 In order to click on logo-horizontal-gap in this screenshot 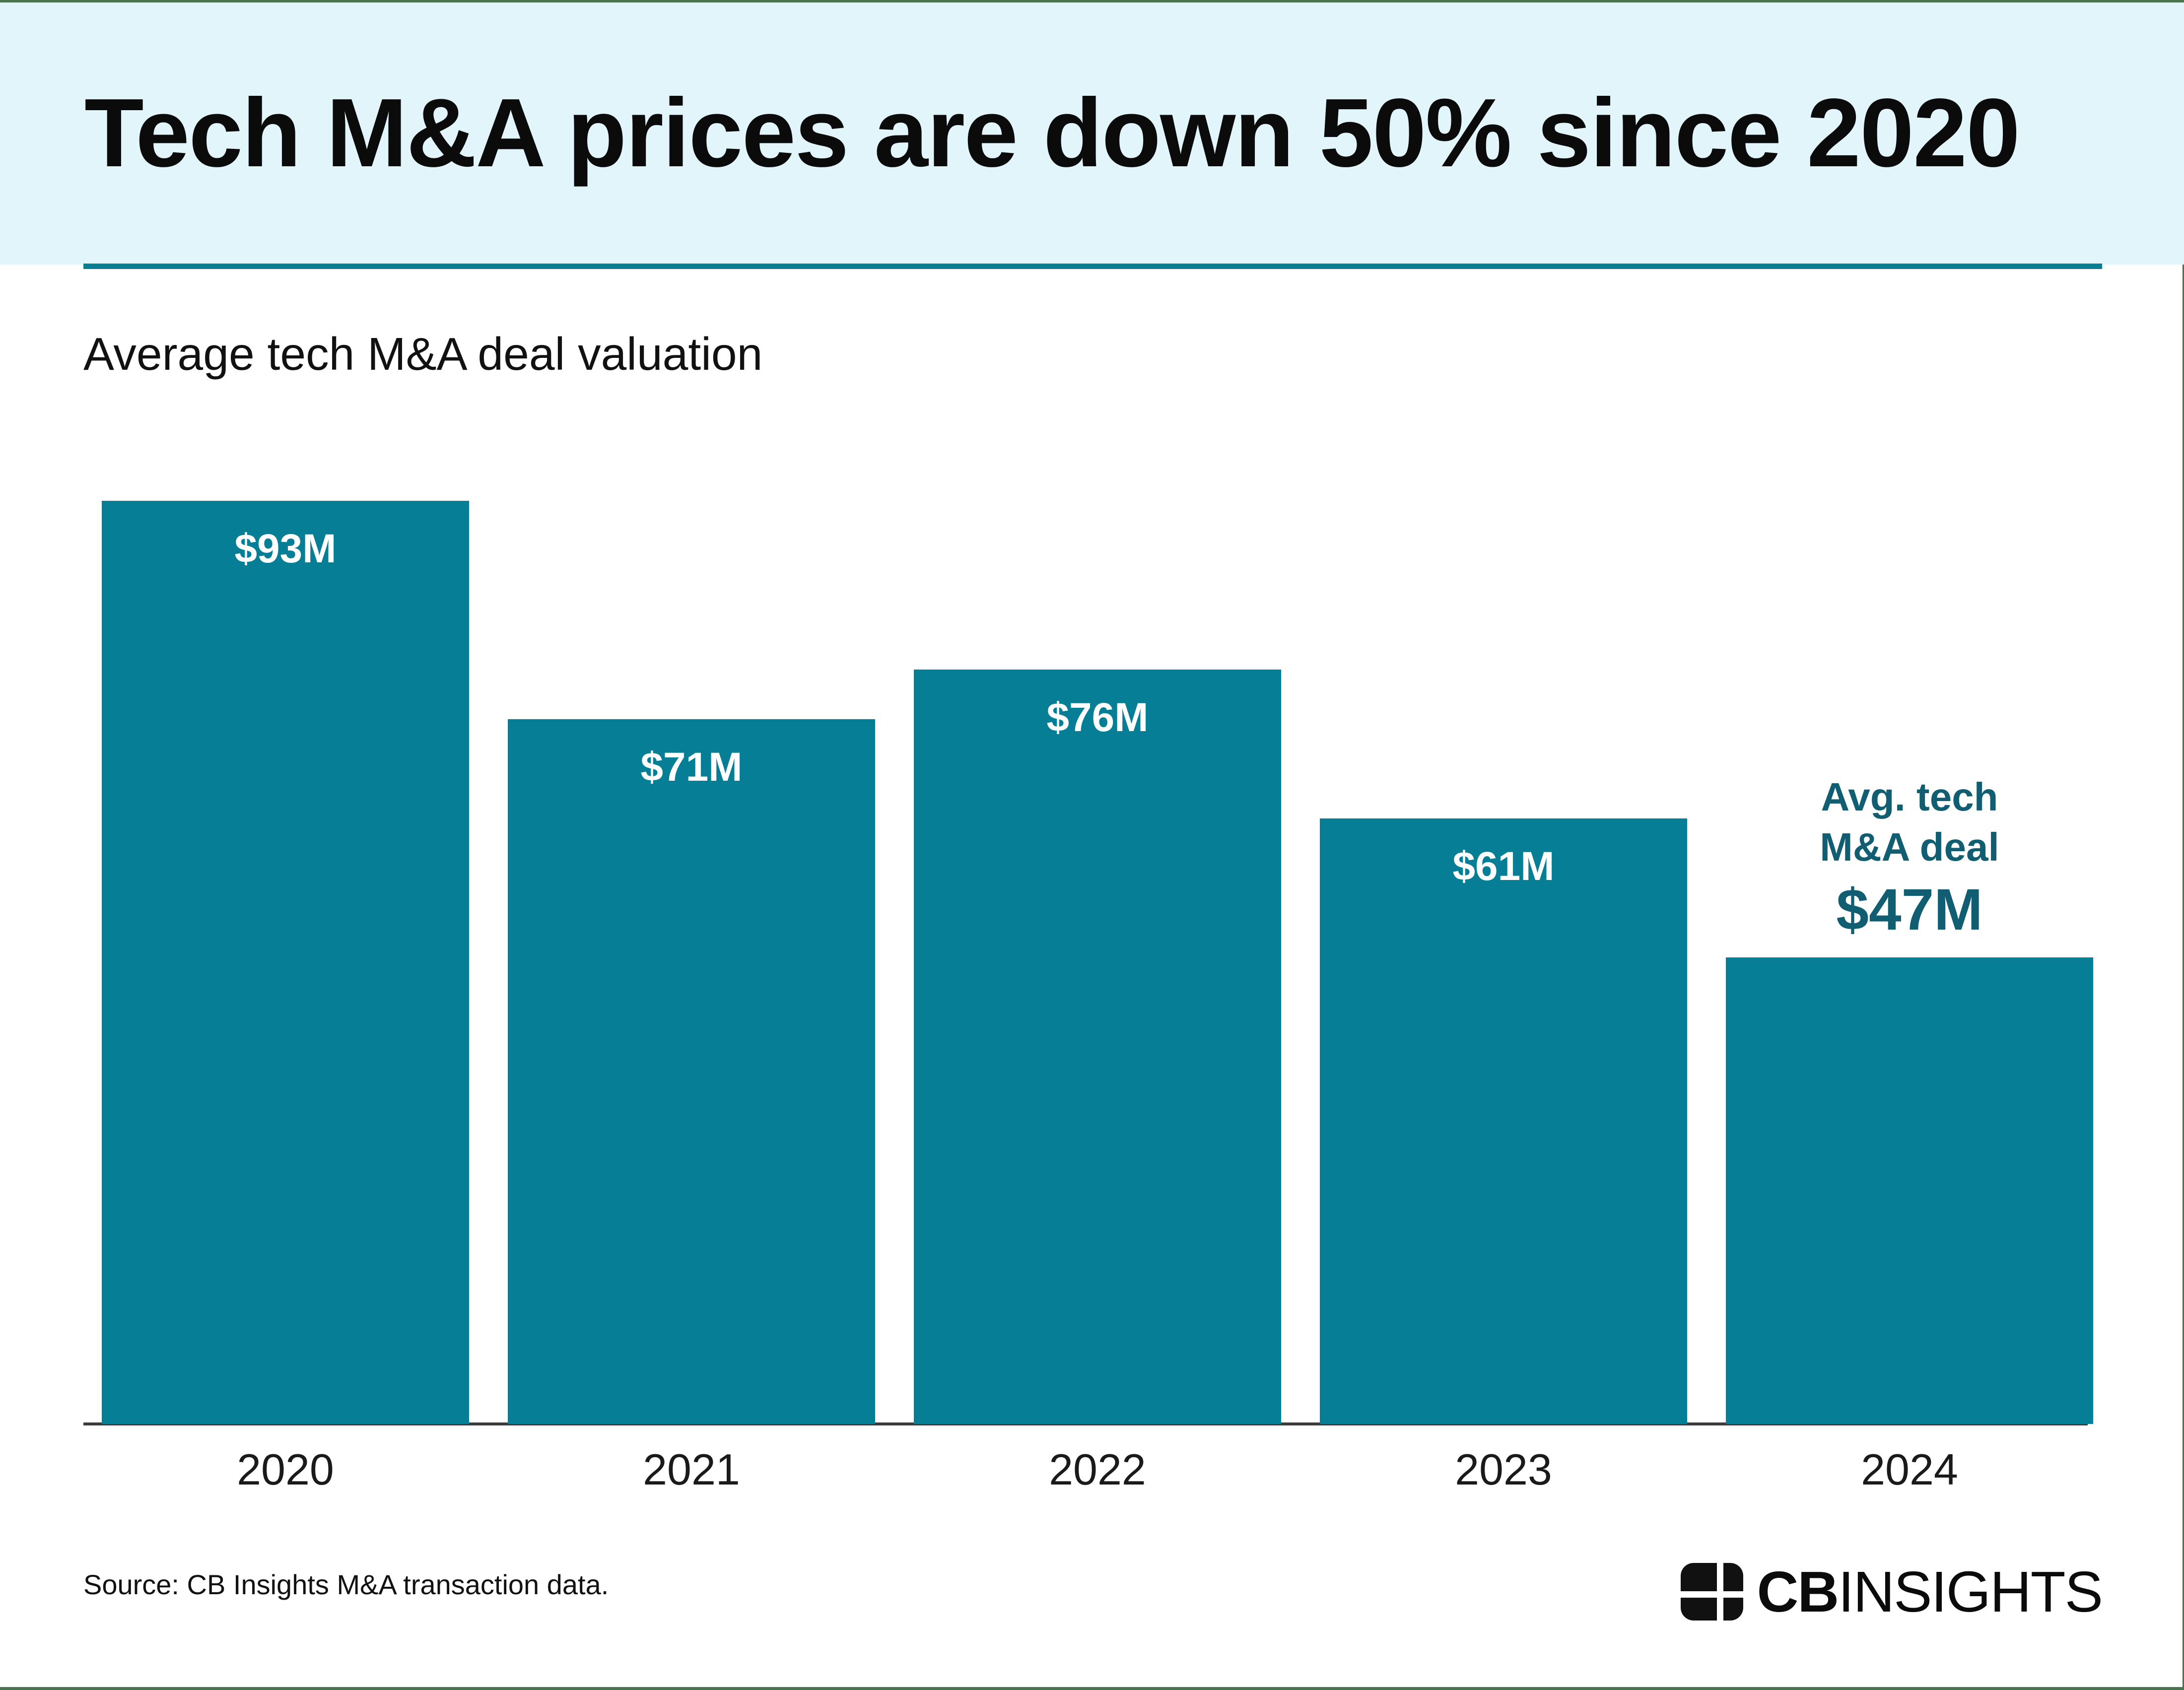, I will do `click(1711, 1595)`.